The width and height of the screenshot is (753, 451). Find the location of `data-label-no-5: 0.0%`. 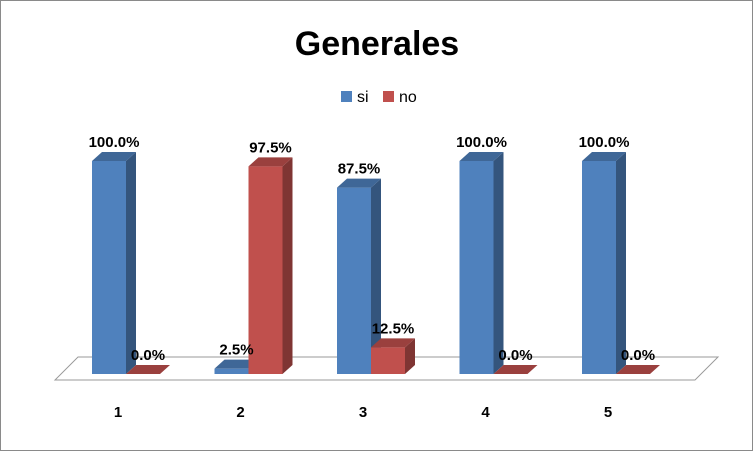

data-label-no-5: 0.0% is located at coordinates (638, 355).